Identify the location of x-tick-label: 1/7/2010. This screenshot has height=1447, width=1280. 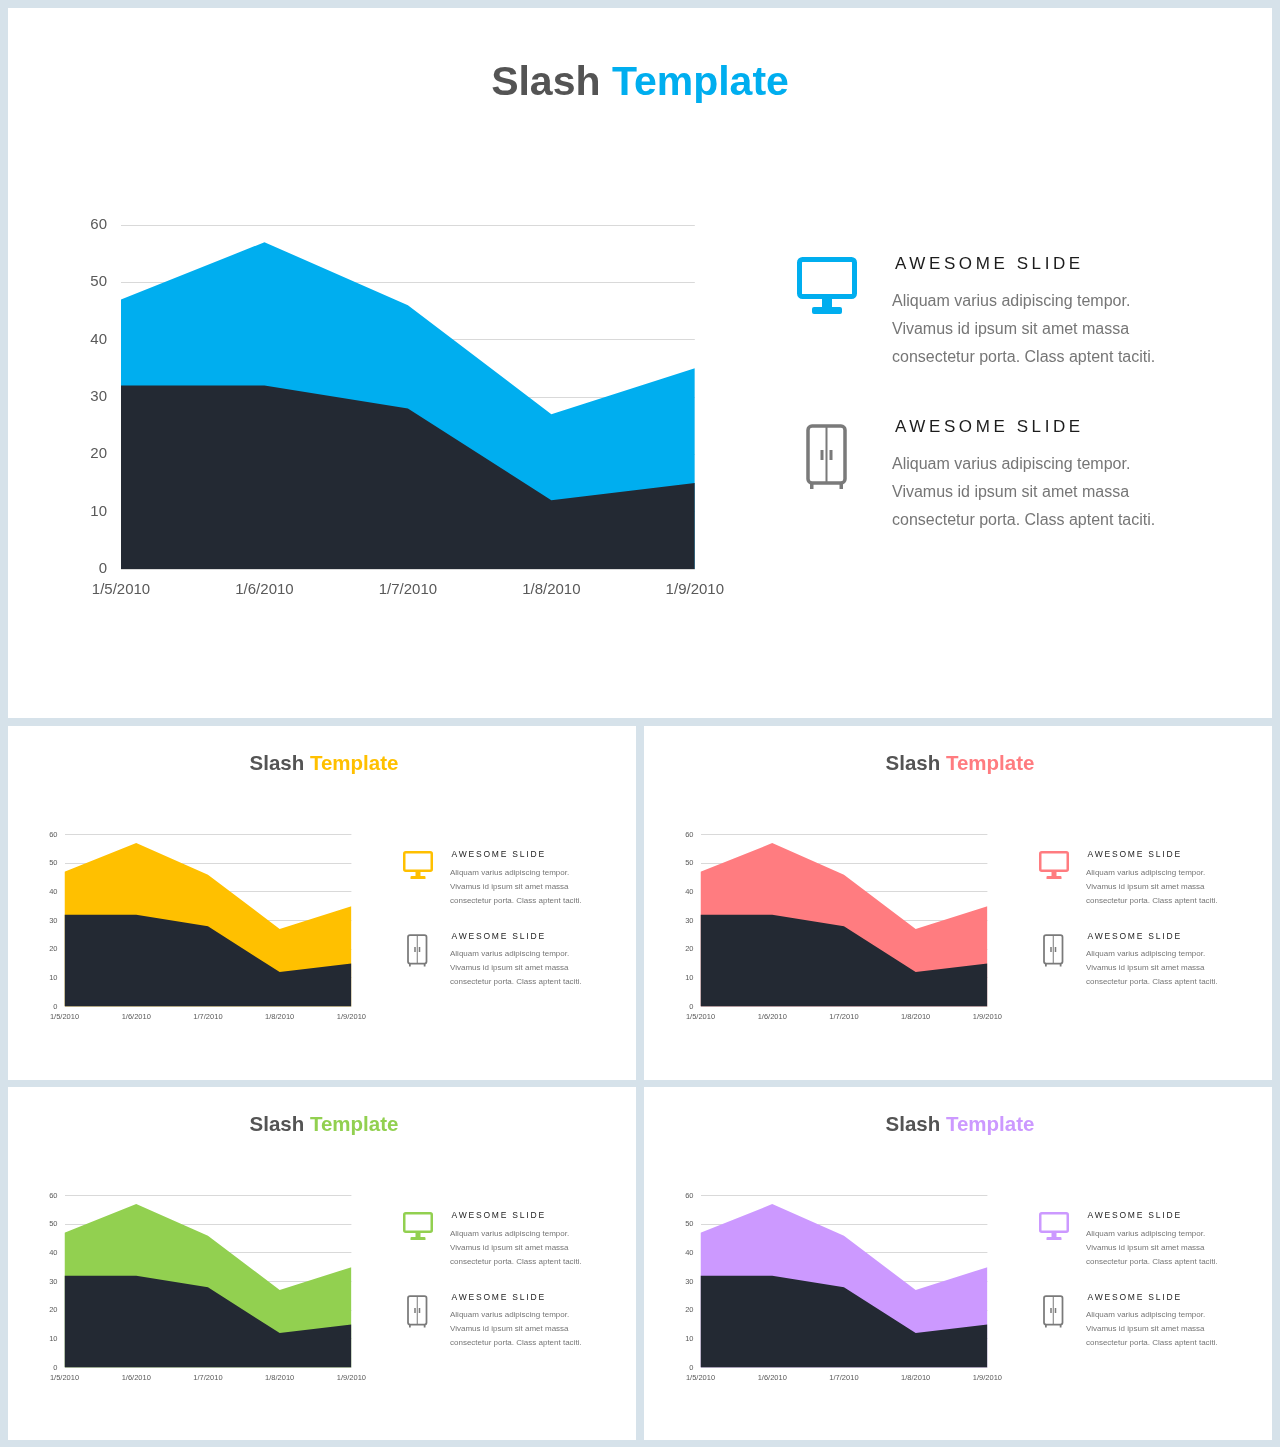
(408, 589).